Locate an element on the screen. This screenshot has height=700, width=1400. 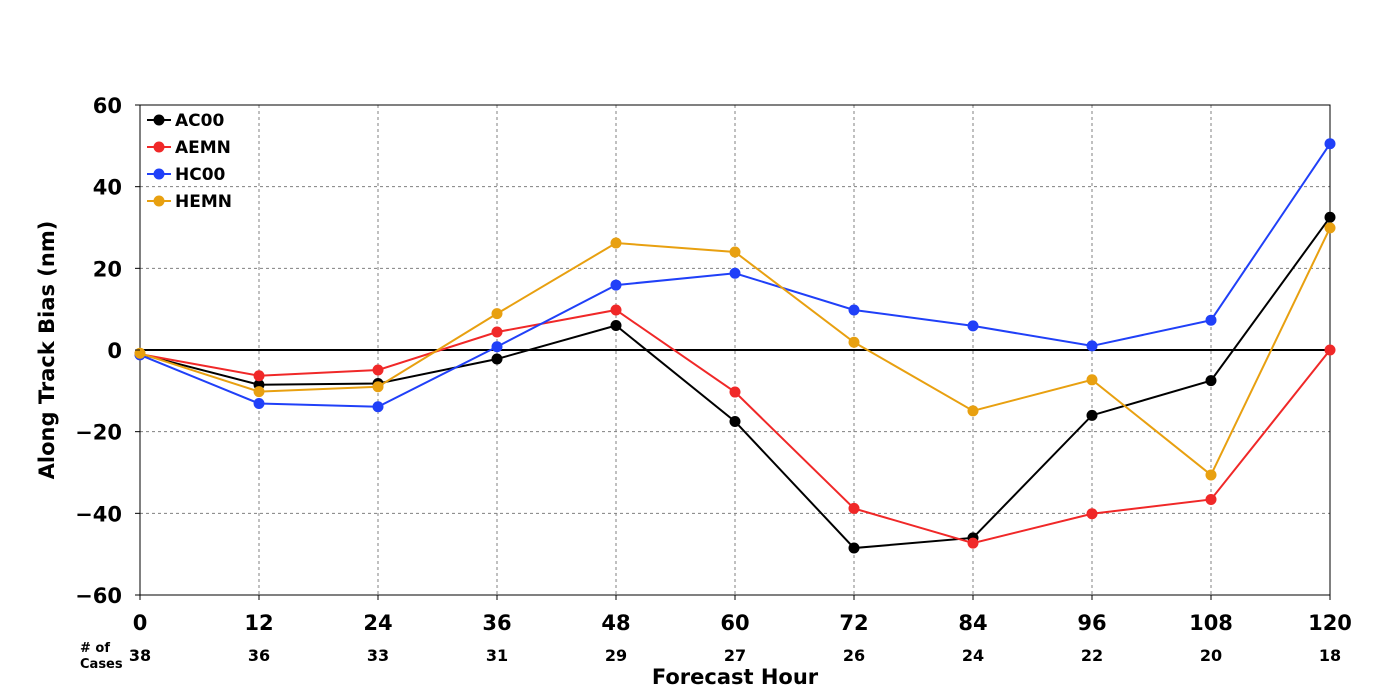
legend-label-aemn: AEMN is located at coordinates (203, 148).